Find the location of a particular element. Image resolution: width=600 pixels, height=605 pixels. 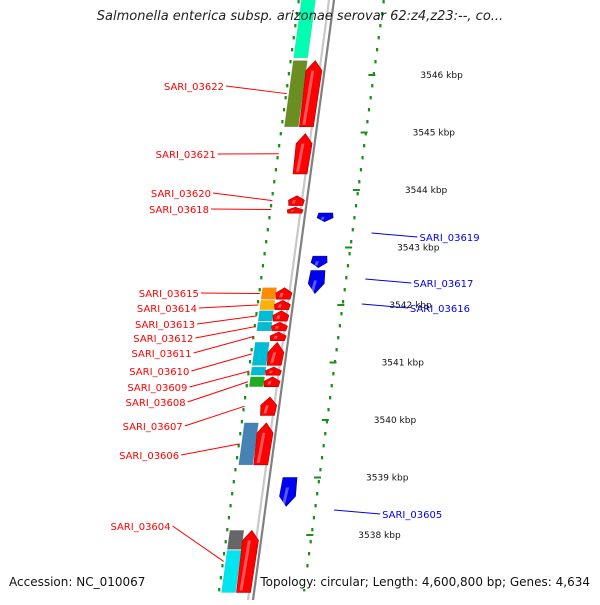

gene-label: SARI_03605 is located at coordinates (412, 515).